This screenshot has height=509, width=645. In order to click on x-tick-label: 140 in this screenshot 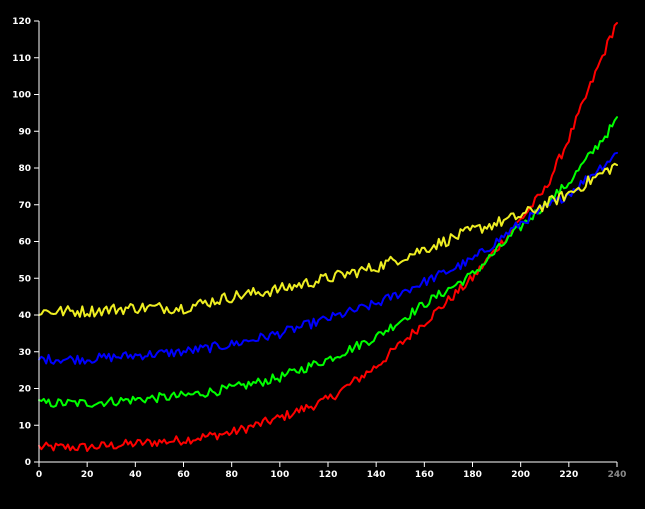, I will do `click(376, 475)`.